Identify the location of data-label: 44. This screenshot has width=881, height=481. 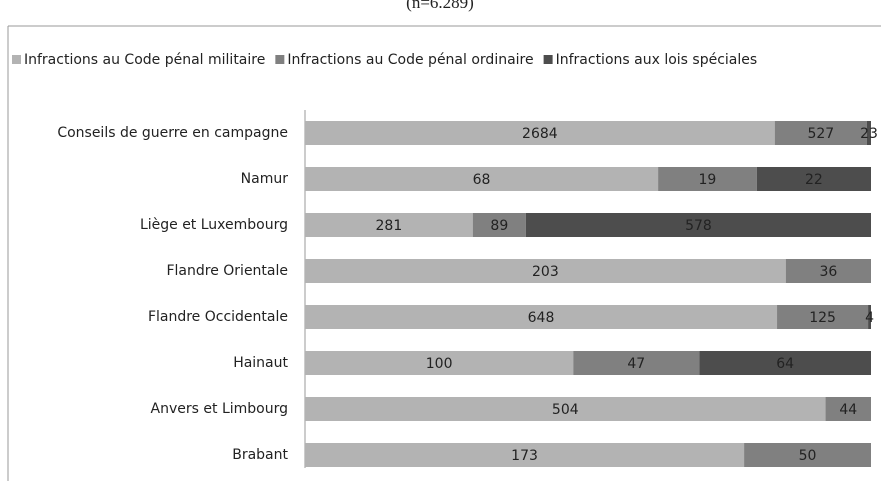
(848, 410).